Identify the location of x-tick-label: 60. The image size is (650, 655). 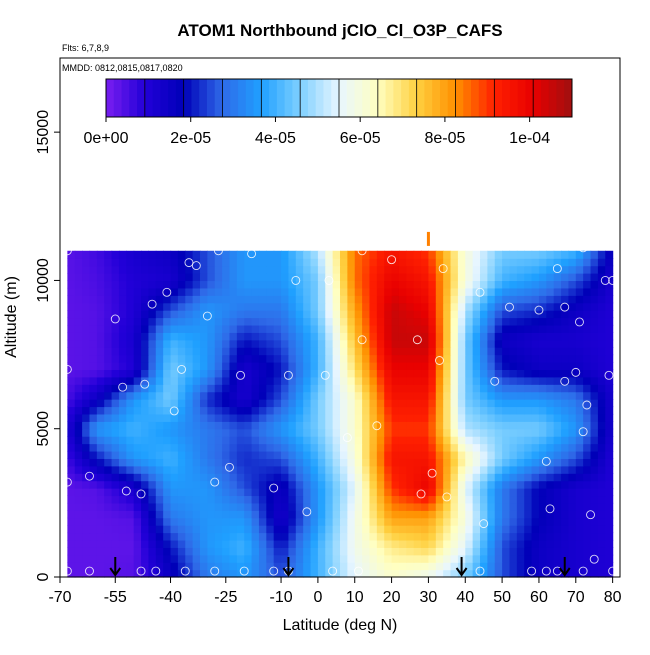
(539, 597).